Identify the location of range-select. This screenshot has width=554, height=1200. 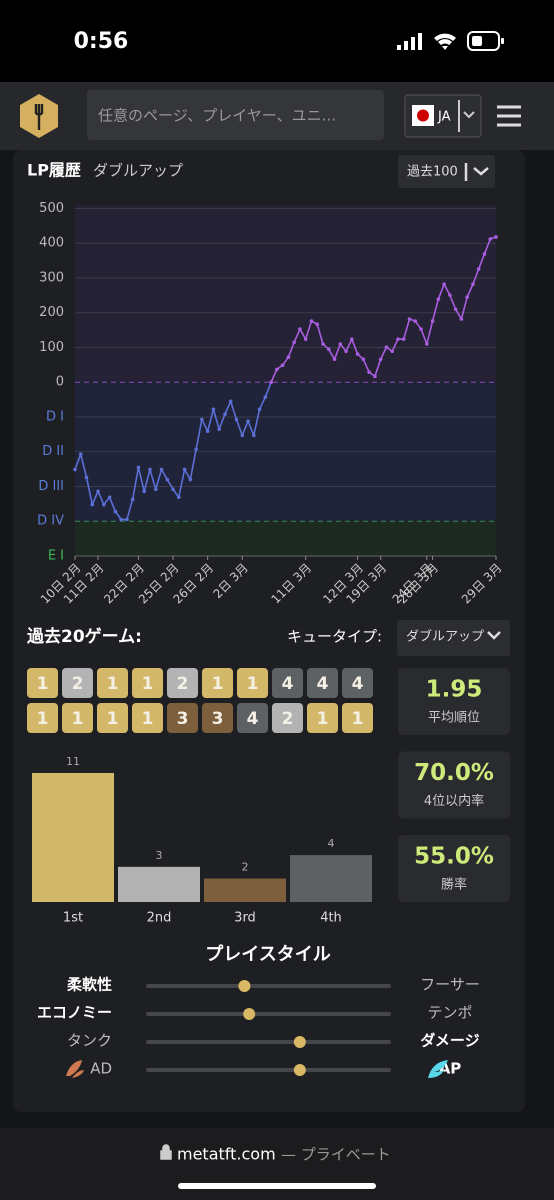
(446, 171).